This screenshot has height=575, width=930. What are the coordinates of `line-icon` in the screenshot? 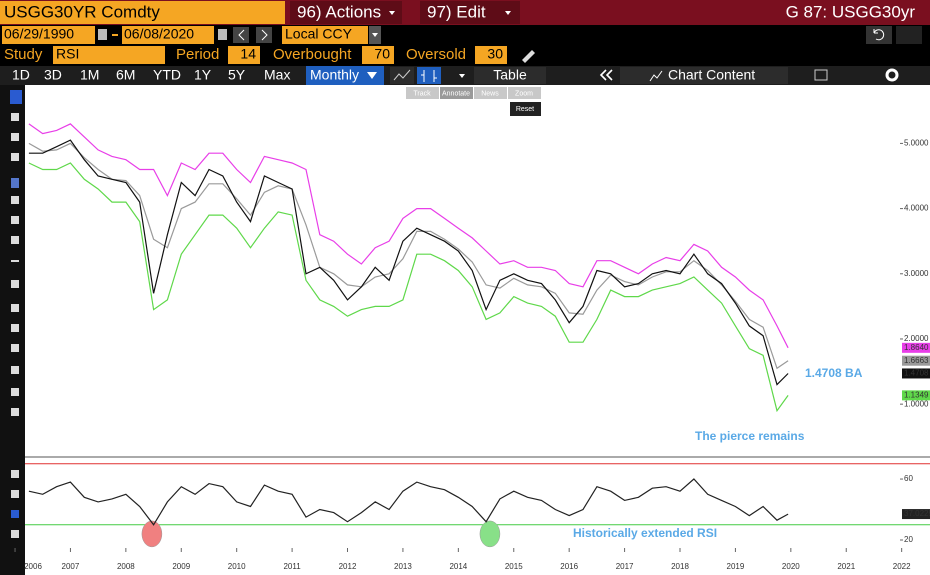 It's located at (402, 75).